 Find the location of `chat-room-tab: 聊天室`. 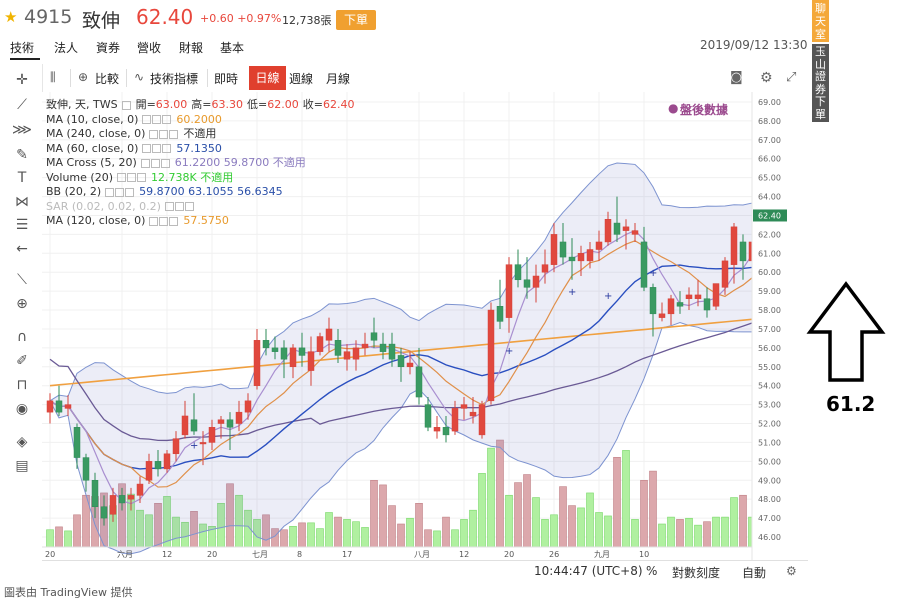

chat-room-tab: 聊天室 is located at coordinates (820, 21).